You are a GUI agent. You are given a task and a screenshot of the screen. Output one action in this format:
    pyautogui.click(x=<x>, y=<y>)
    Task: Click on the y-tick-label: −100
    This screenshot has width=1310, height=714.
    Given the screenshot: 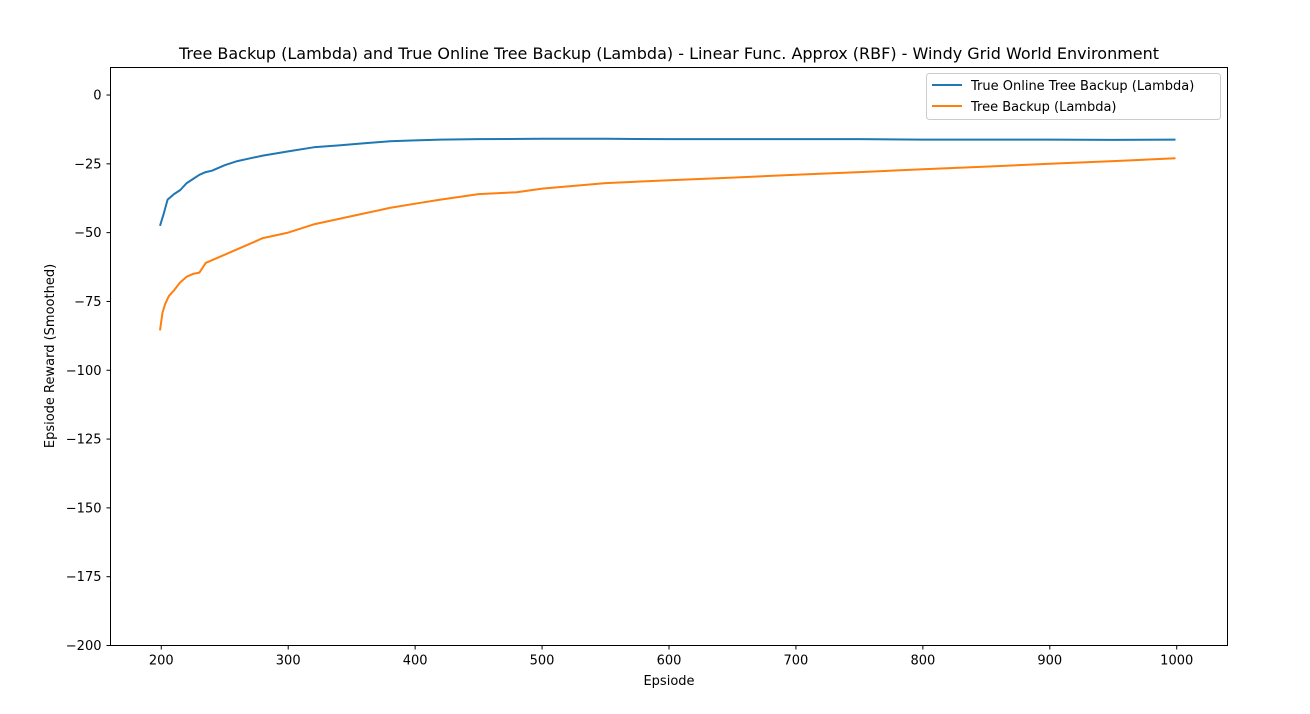 What is the action you would take?
    pyautogui.click(x=84, y=371)
    